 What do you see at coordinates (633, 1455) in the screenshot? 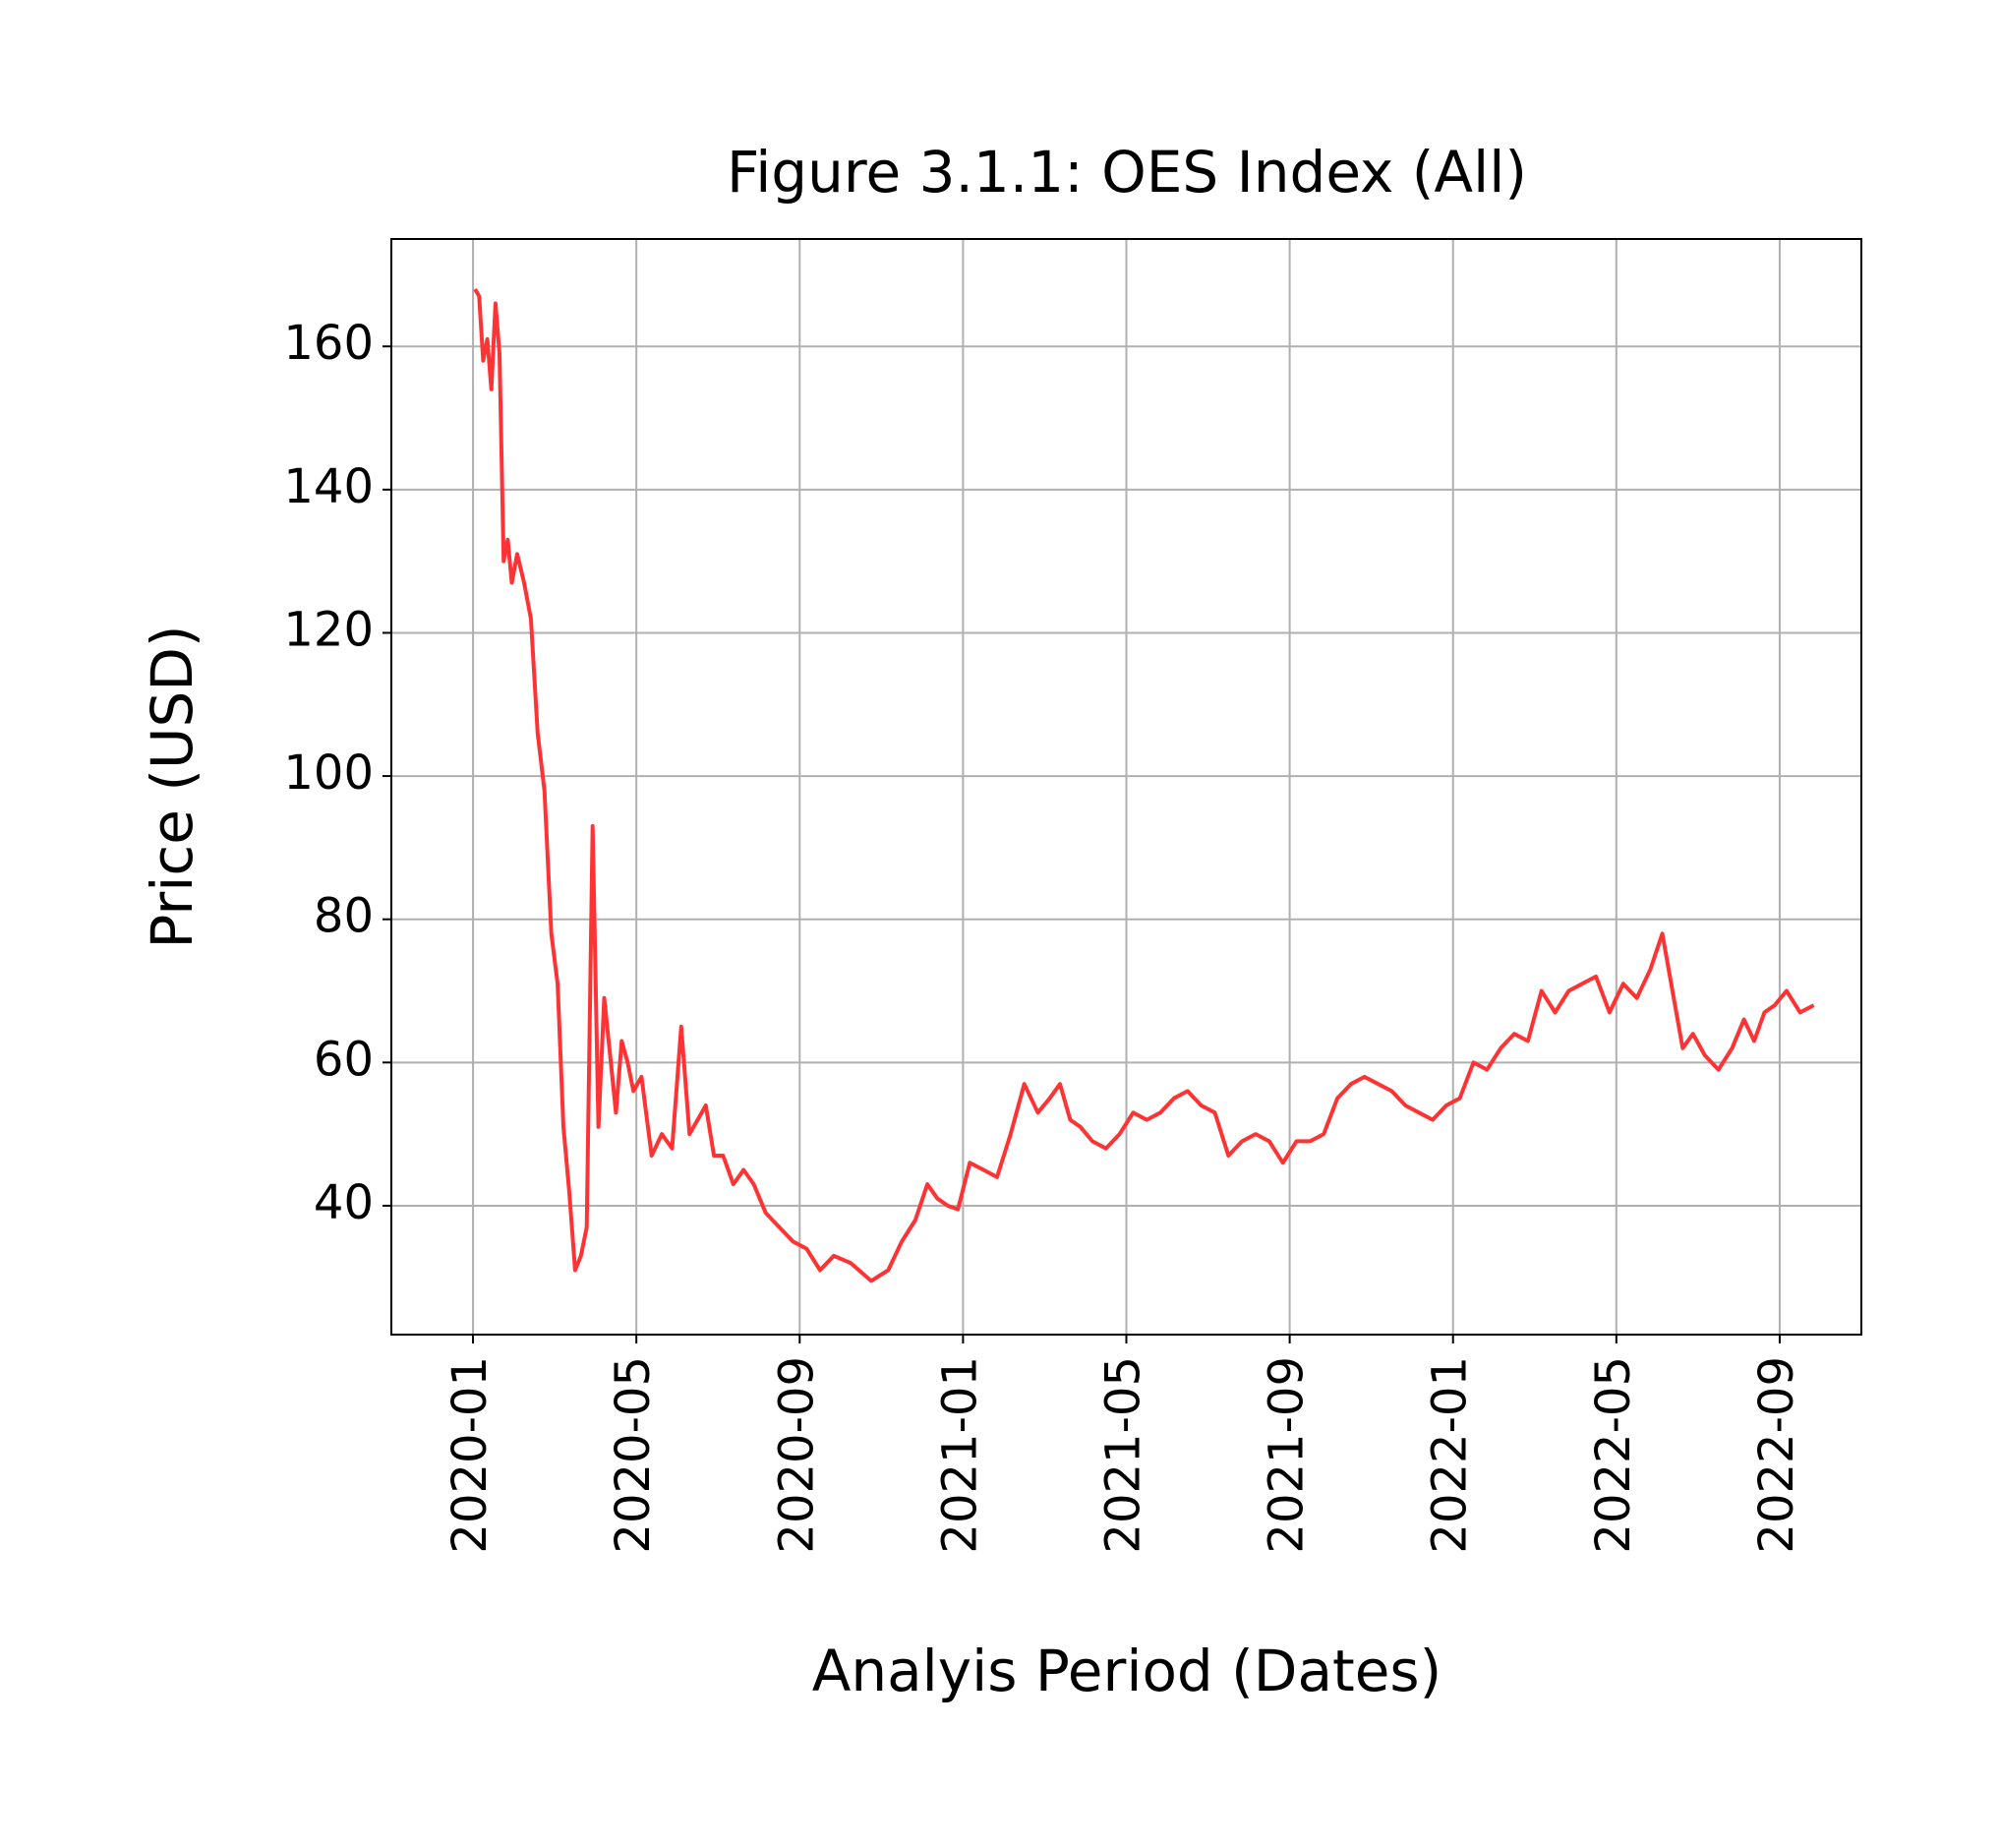
I see `x-tick-label: 2020-05` at bounding box center [633, 1455].